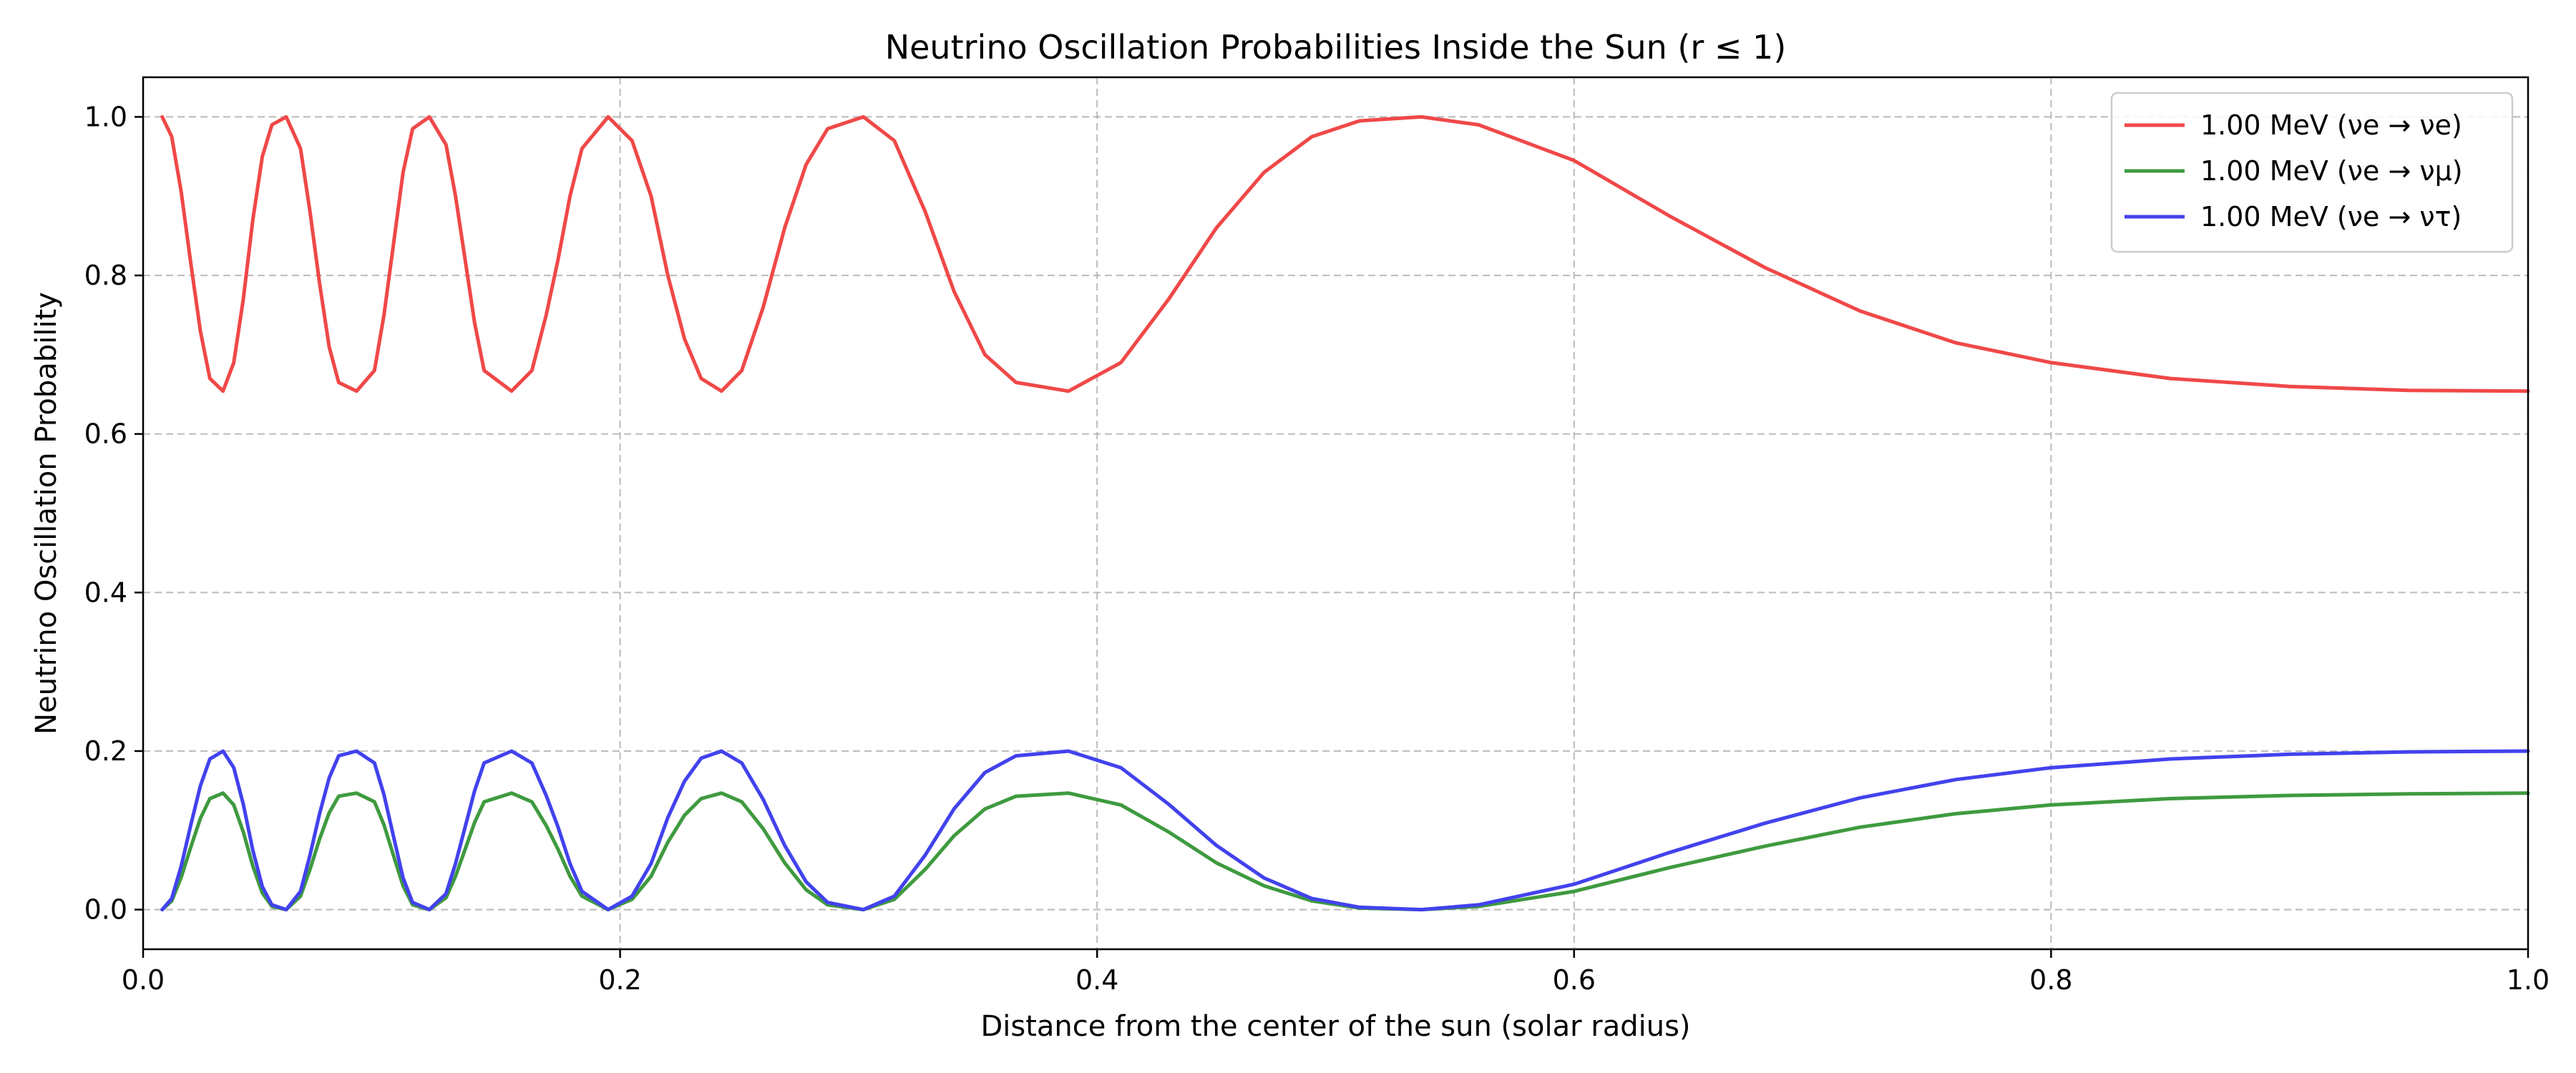 This screenshot has width=2576, height=1073. What do you see at coordinates (105, 275) in the screenshot?
I see `y-tick-label: 0.8` at bounding box center [105, 275].